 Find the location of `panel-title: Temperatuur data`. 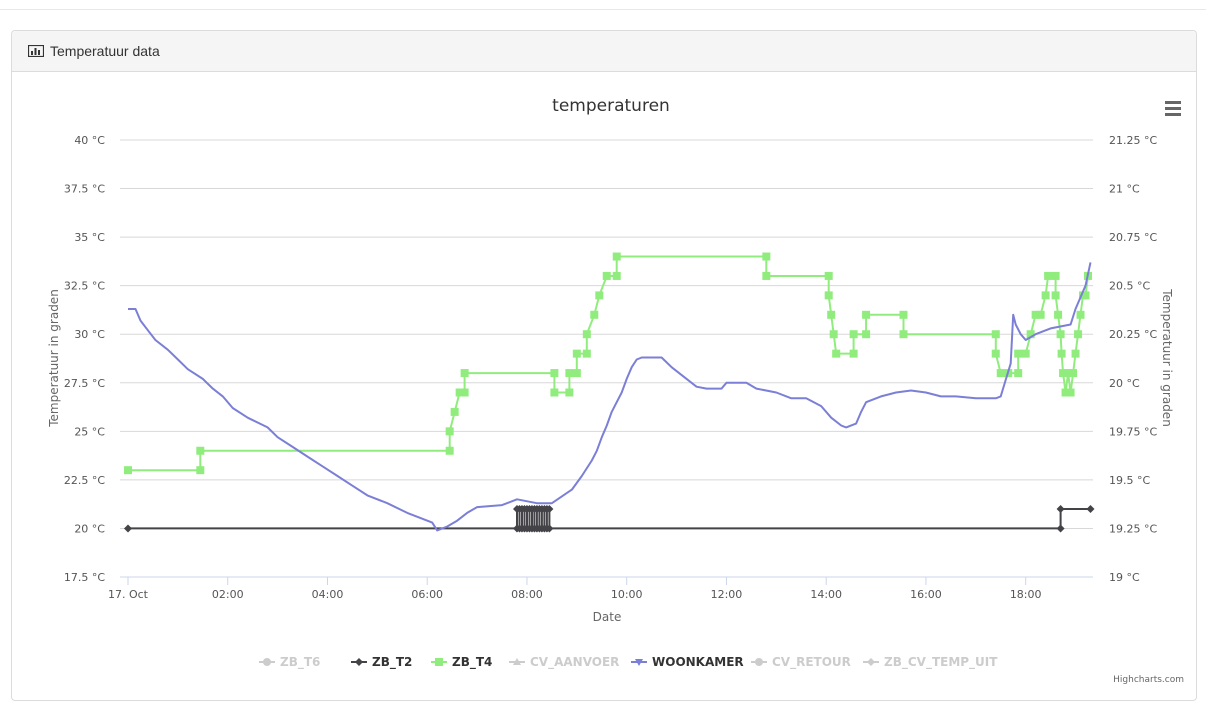

panel-title: Temperatuur data is located at coordinates (105, 51).